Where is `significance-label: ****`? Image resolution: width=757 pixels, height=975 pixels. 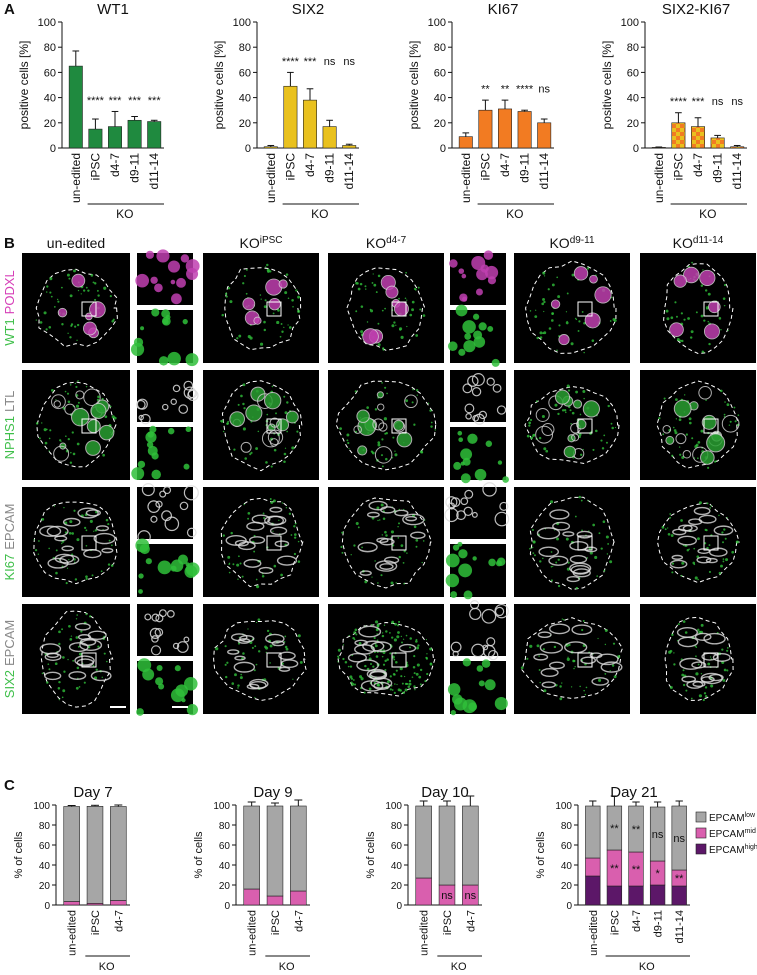
significance-label: **** is located at coordinates (291, 62).